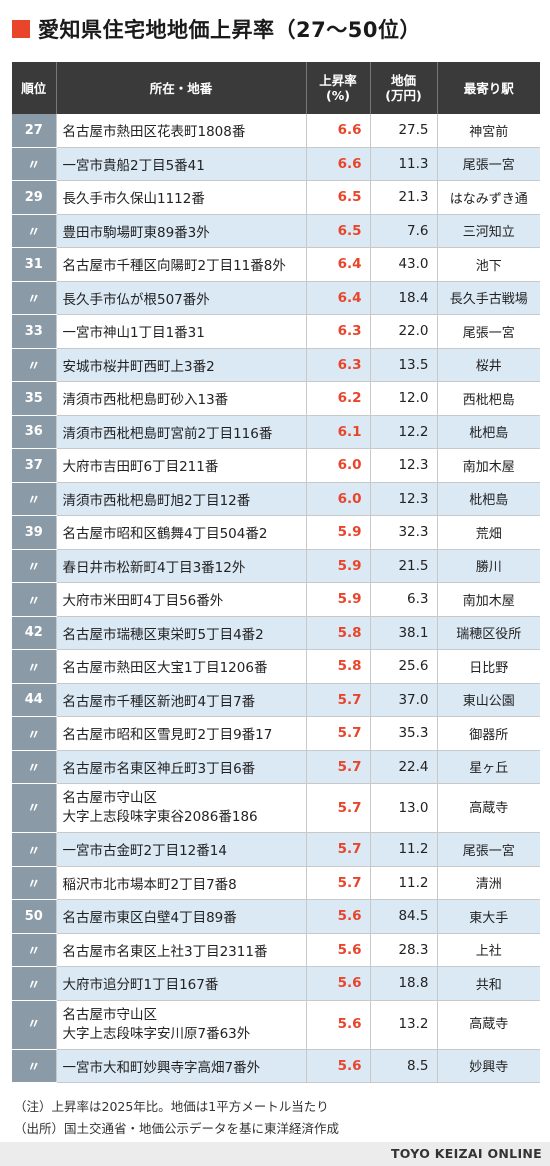 The width and height of the screenshot is (550, 1166). Describe the element at coordinates (404, 465) in the screenshot. I see `price-cell: 12.3` at that location.